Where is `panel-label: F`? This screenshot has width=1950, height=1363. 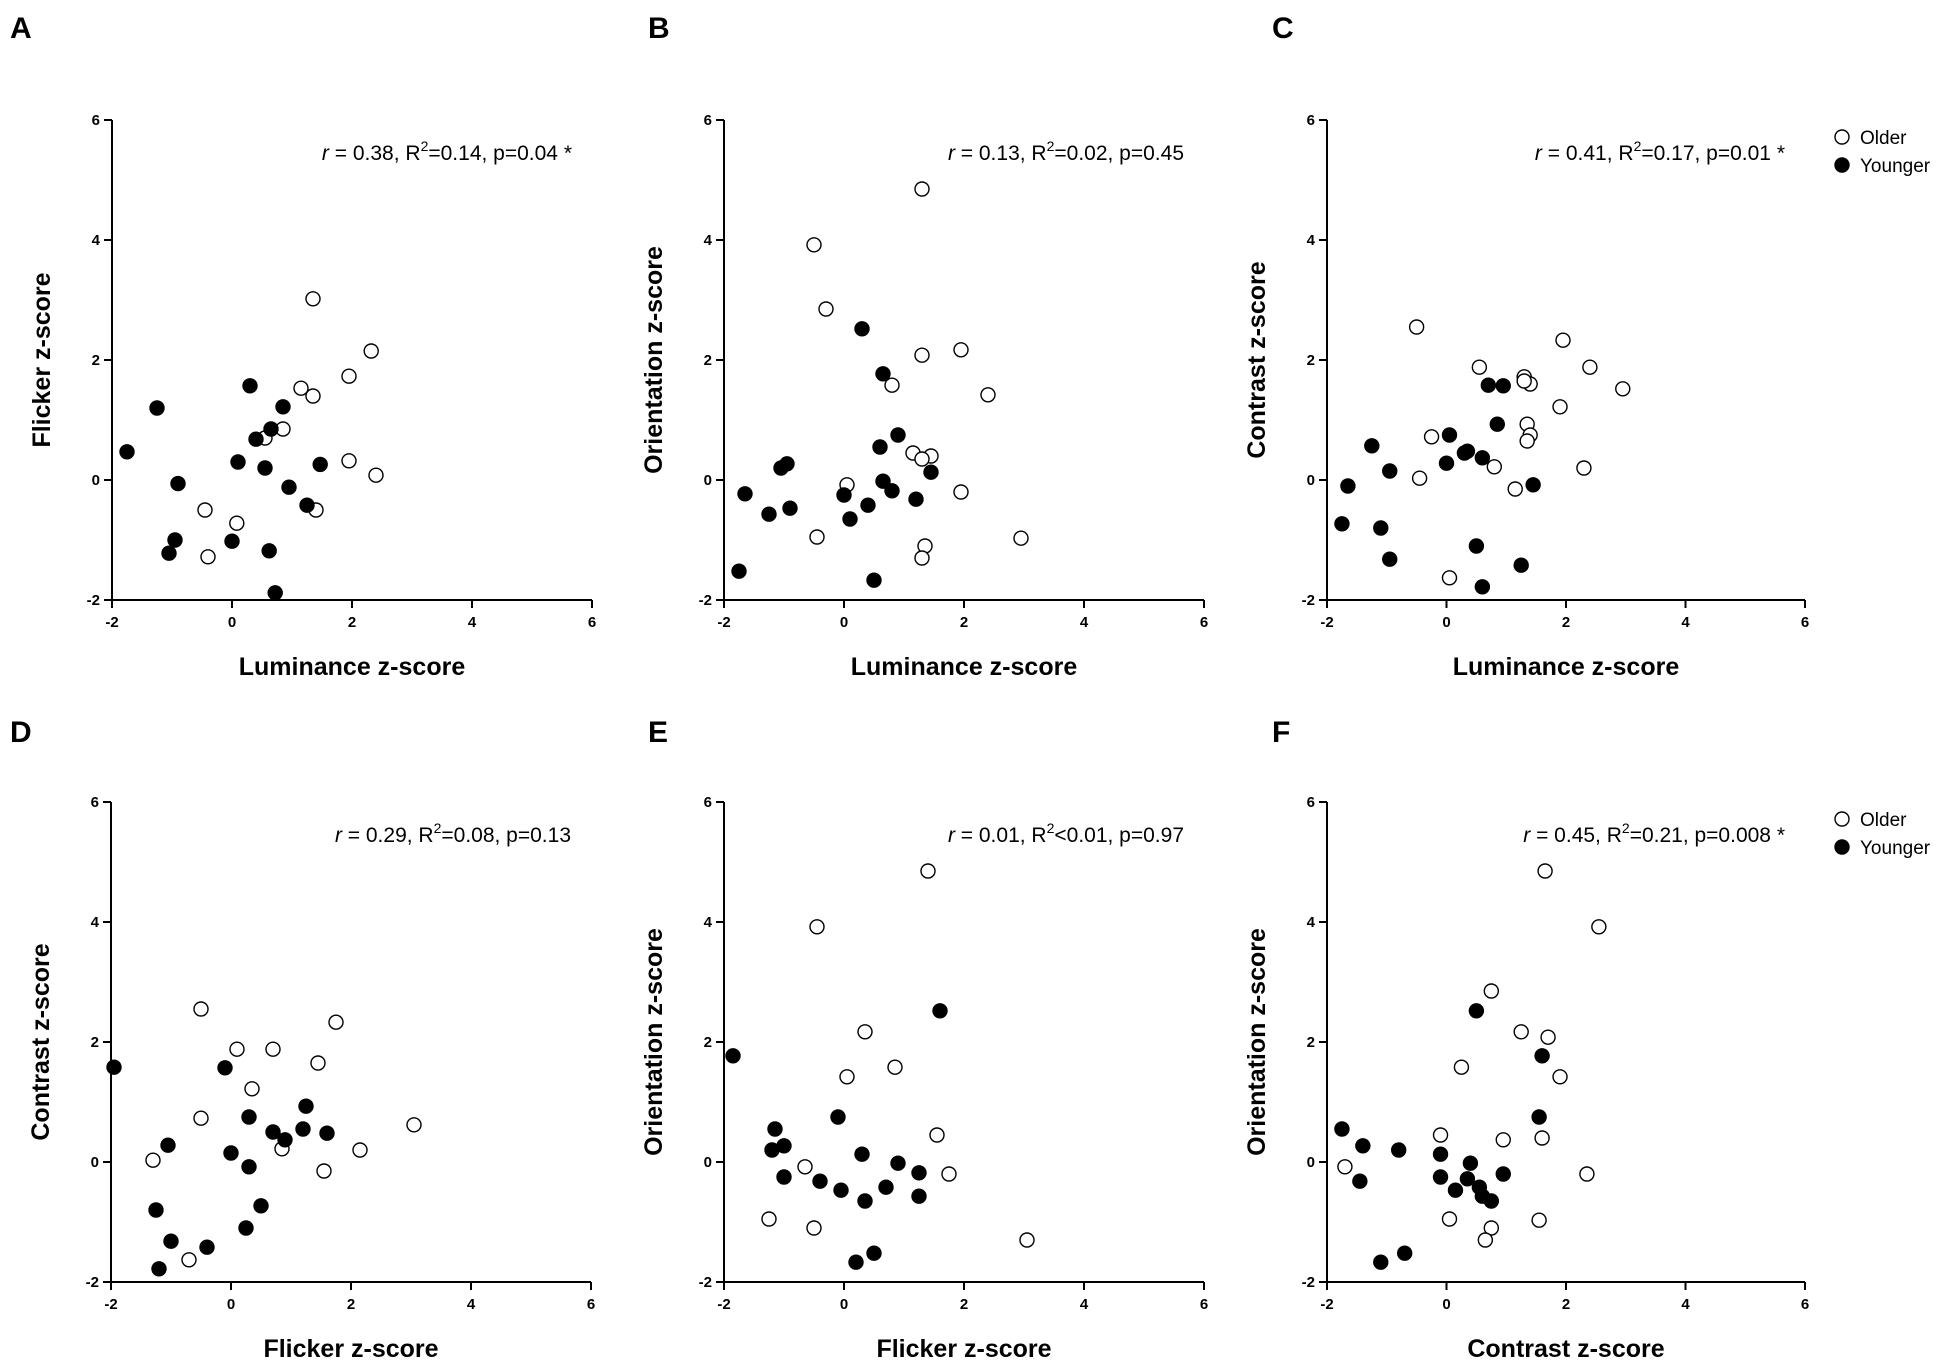
panel-label: F is located at coordinates (1281, 732).